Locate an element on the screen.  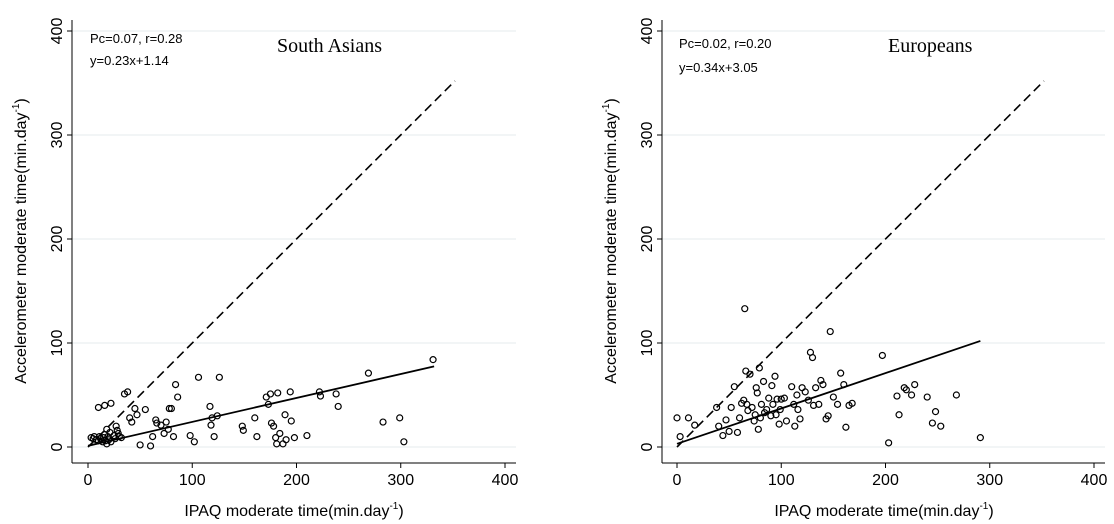
x-axis-label: IPAQ moderate time(min.day-1) is located at coordinates (883, 510).